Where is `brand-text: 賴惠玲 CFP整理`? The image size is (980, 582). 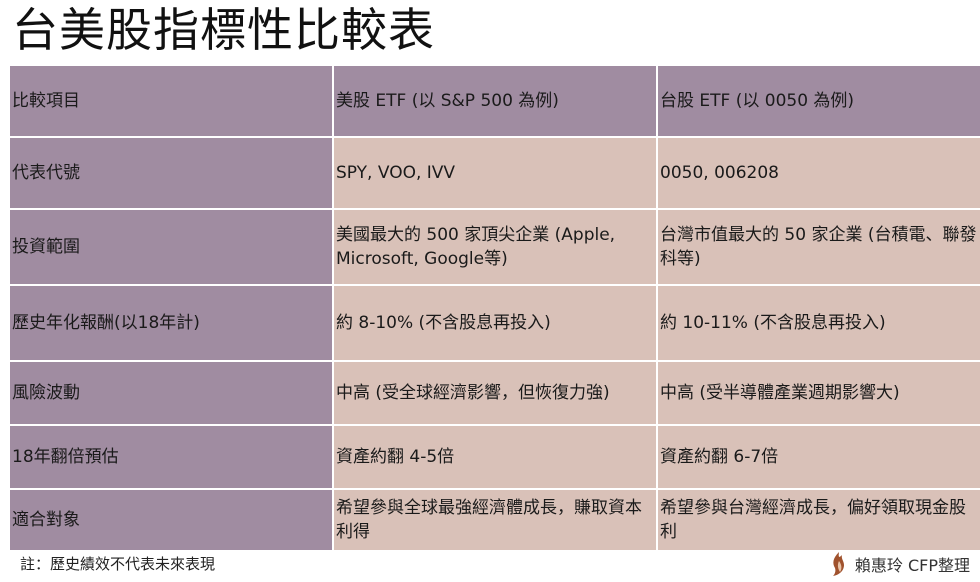
brand-text: 賴惠玲 CFP整理 is located at coordinates (912, 565).